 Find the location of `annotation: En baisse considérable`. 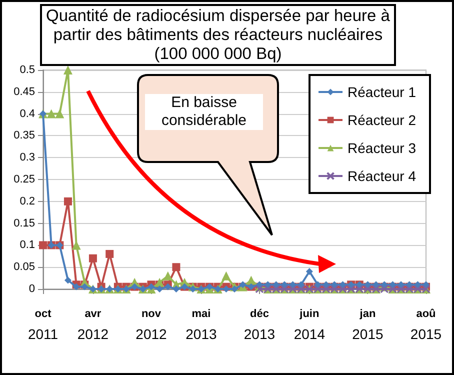

annotation: En baisse considérable is located at coordinates (204, 112).